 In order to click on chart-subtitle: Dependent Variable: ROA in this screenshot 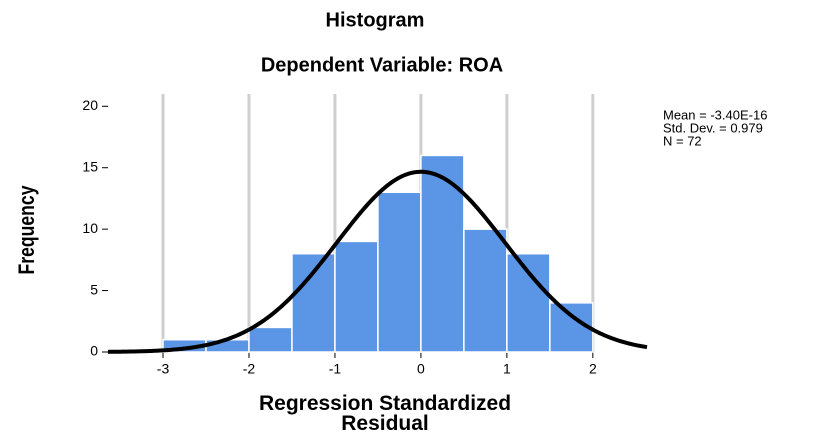, I will do `click(382, 65)`.